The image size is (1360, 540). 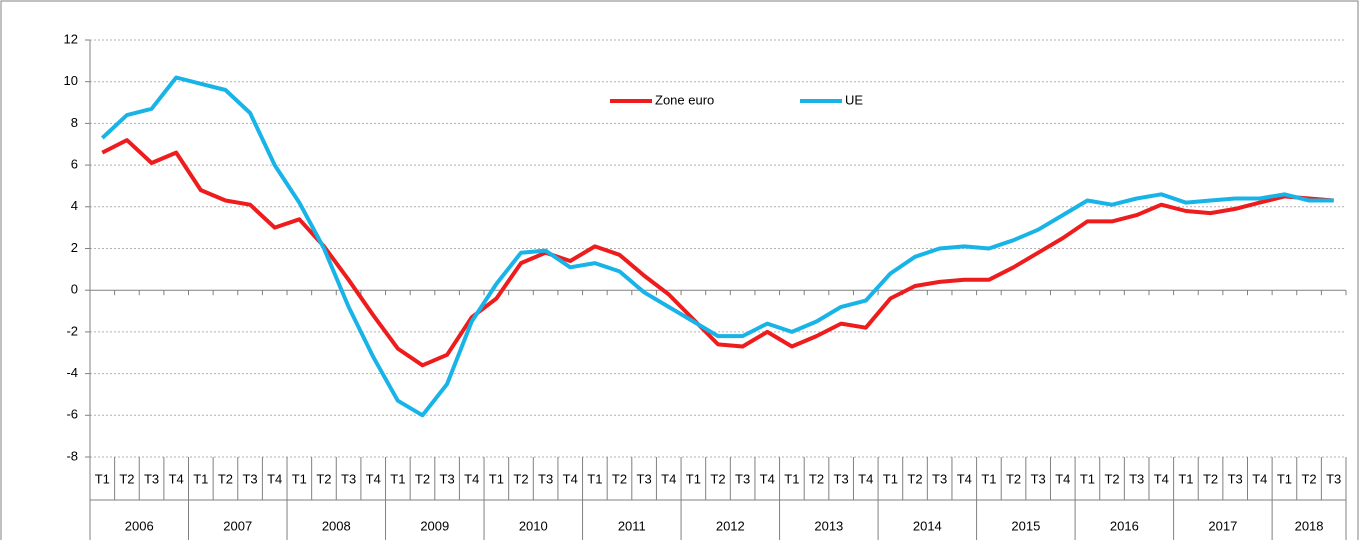 I want to click on year-label: 2013, so click(x=828, y=525).